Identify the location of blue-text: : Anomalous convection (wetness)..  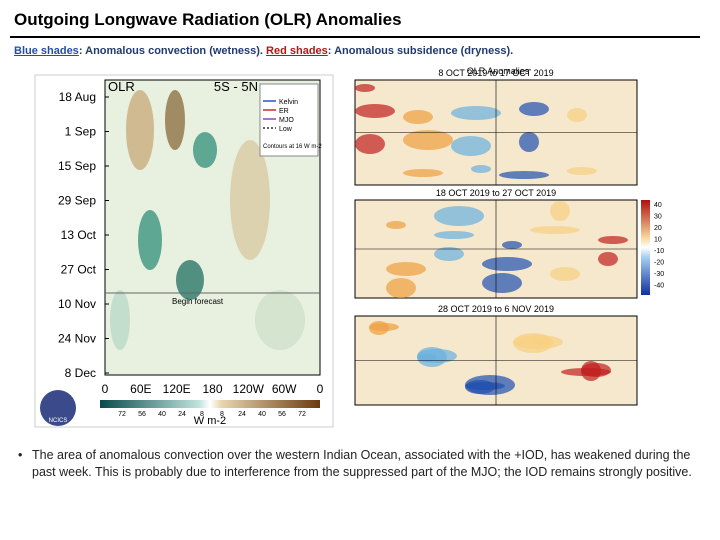
(172, 51).